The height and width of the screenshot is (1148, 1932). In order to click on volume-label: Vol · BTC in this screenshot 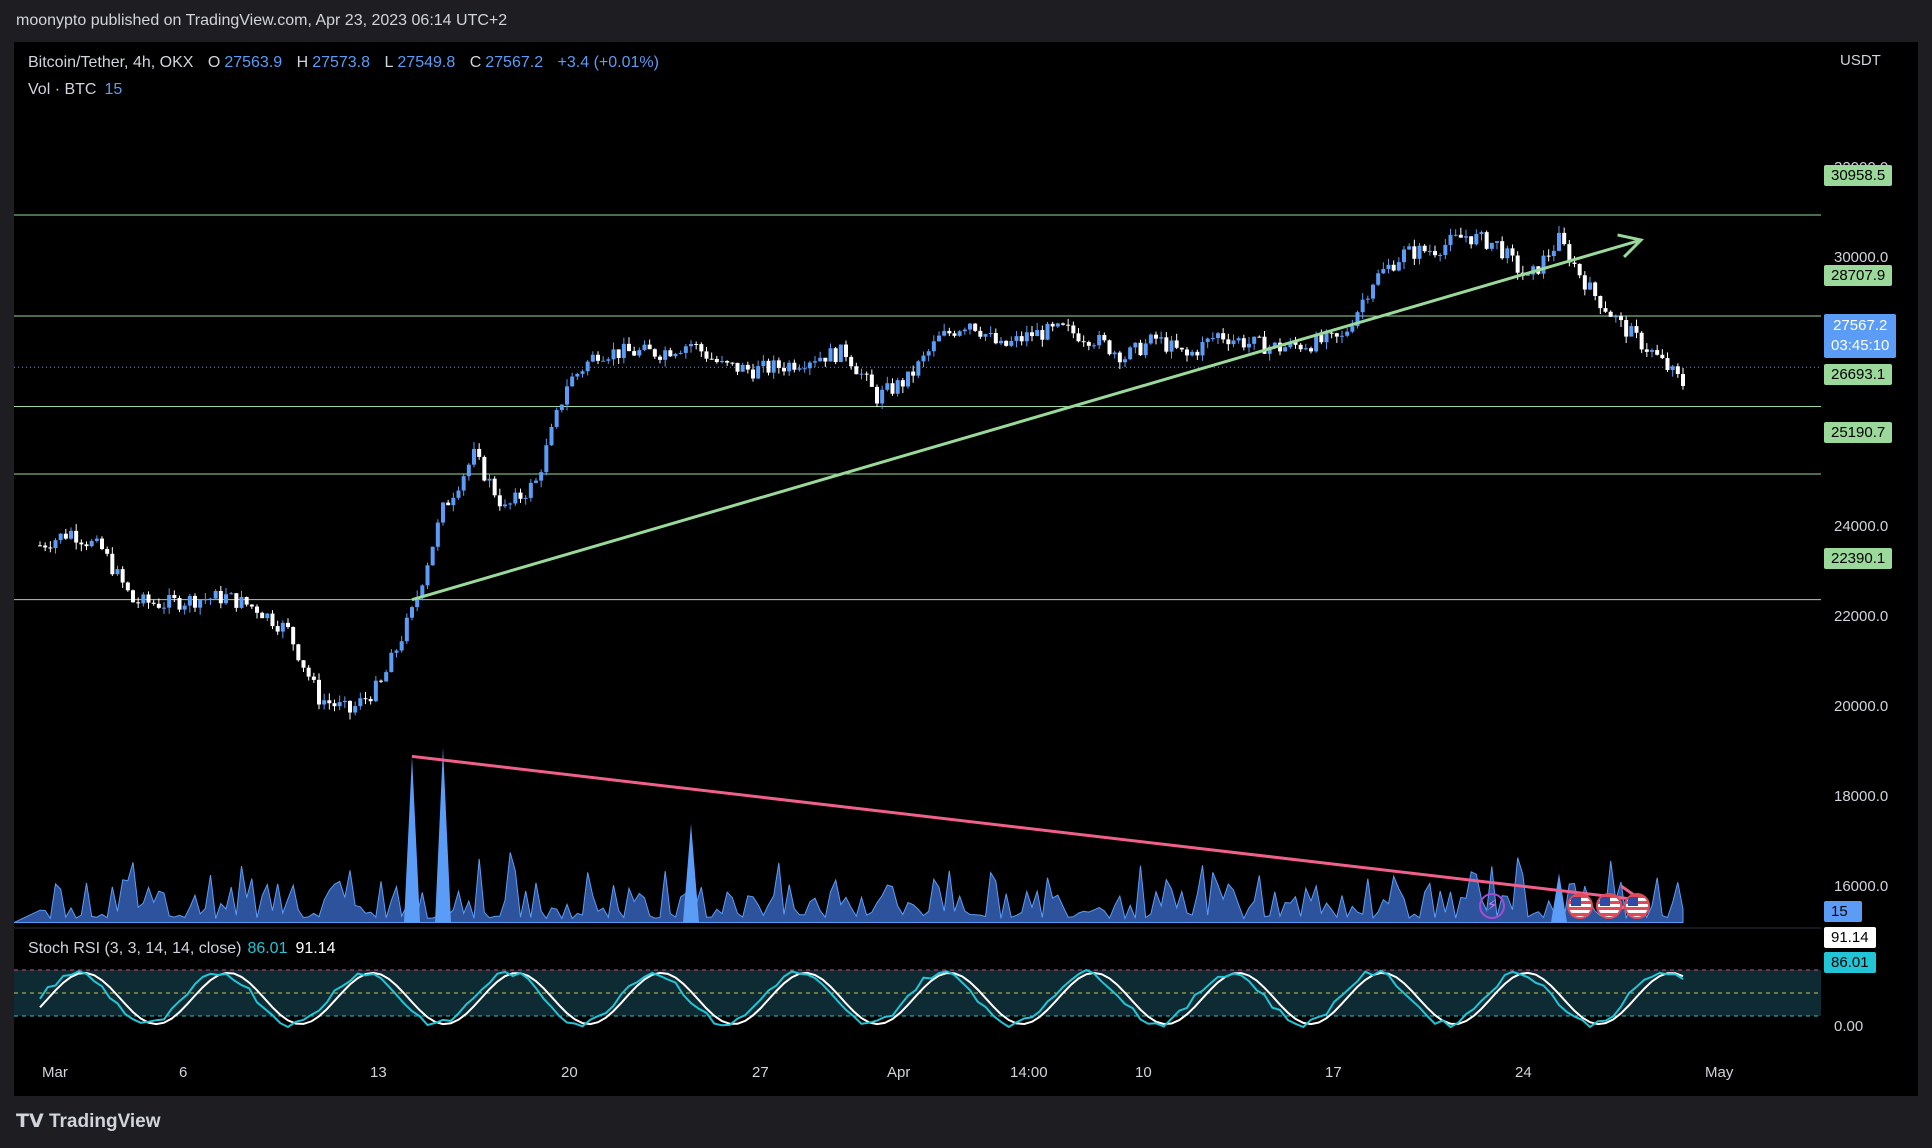, I will do `click(62, 89)`.